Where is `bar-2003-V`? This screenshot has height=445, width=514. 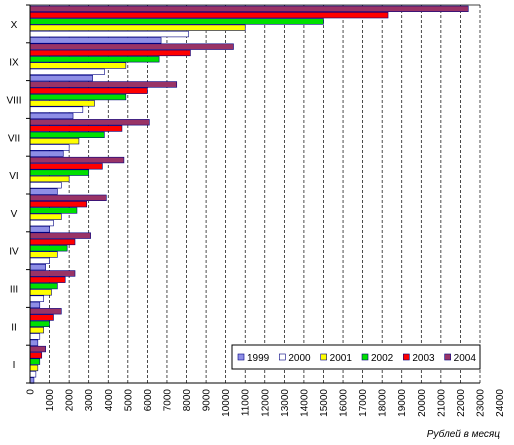
bar-2003-V is located at coordinates (58, 204).